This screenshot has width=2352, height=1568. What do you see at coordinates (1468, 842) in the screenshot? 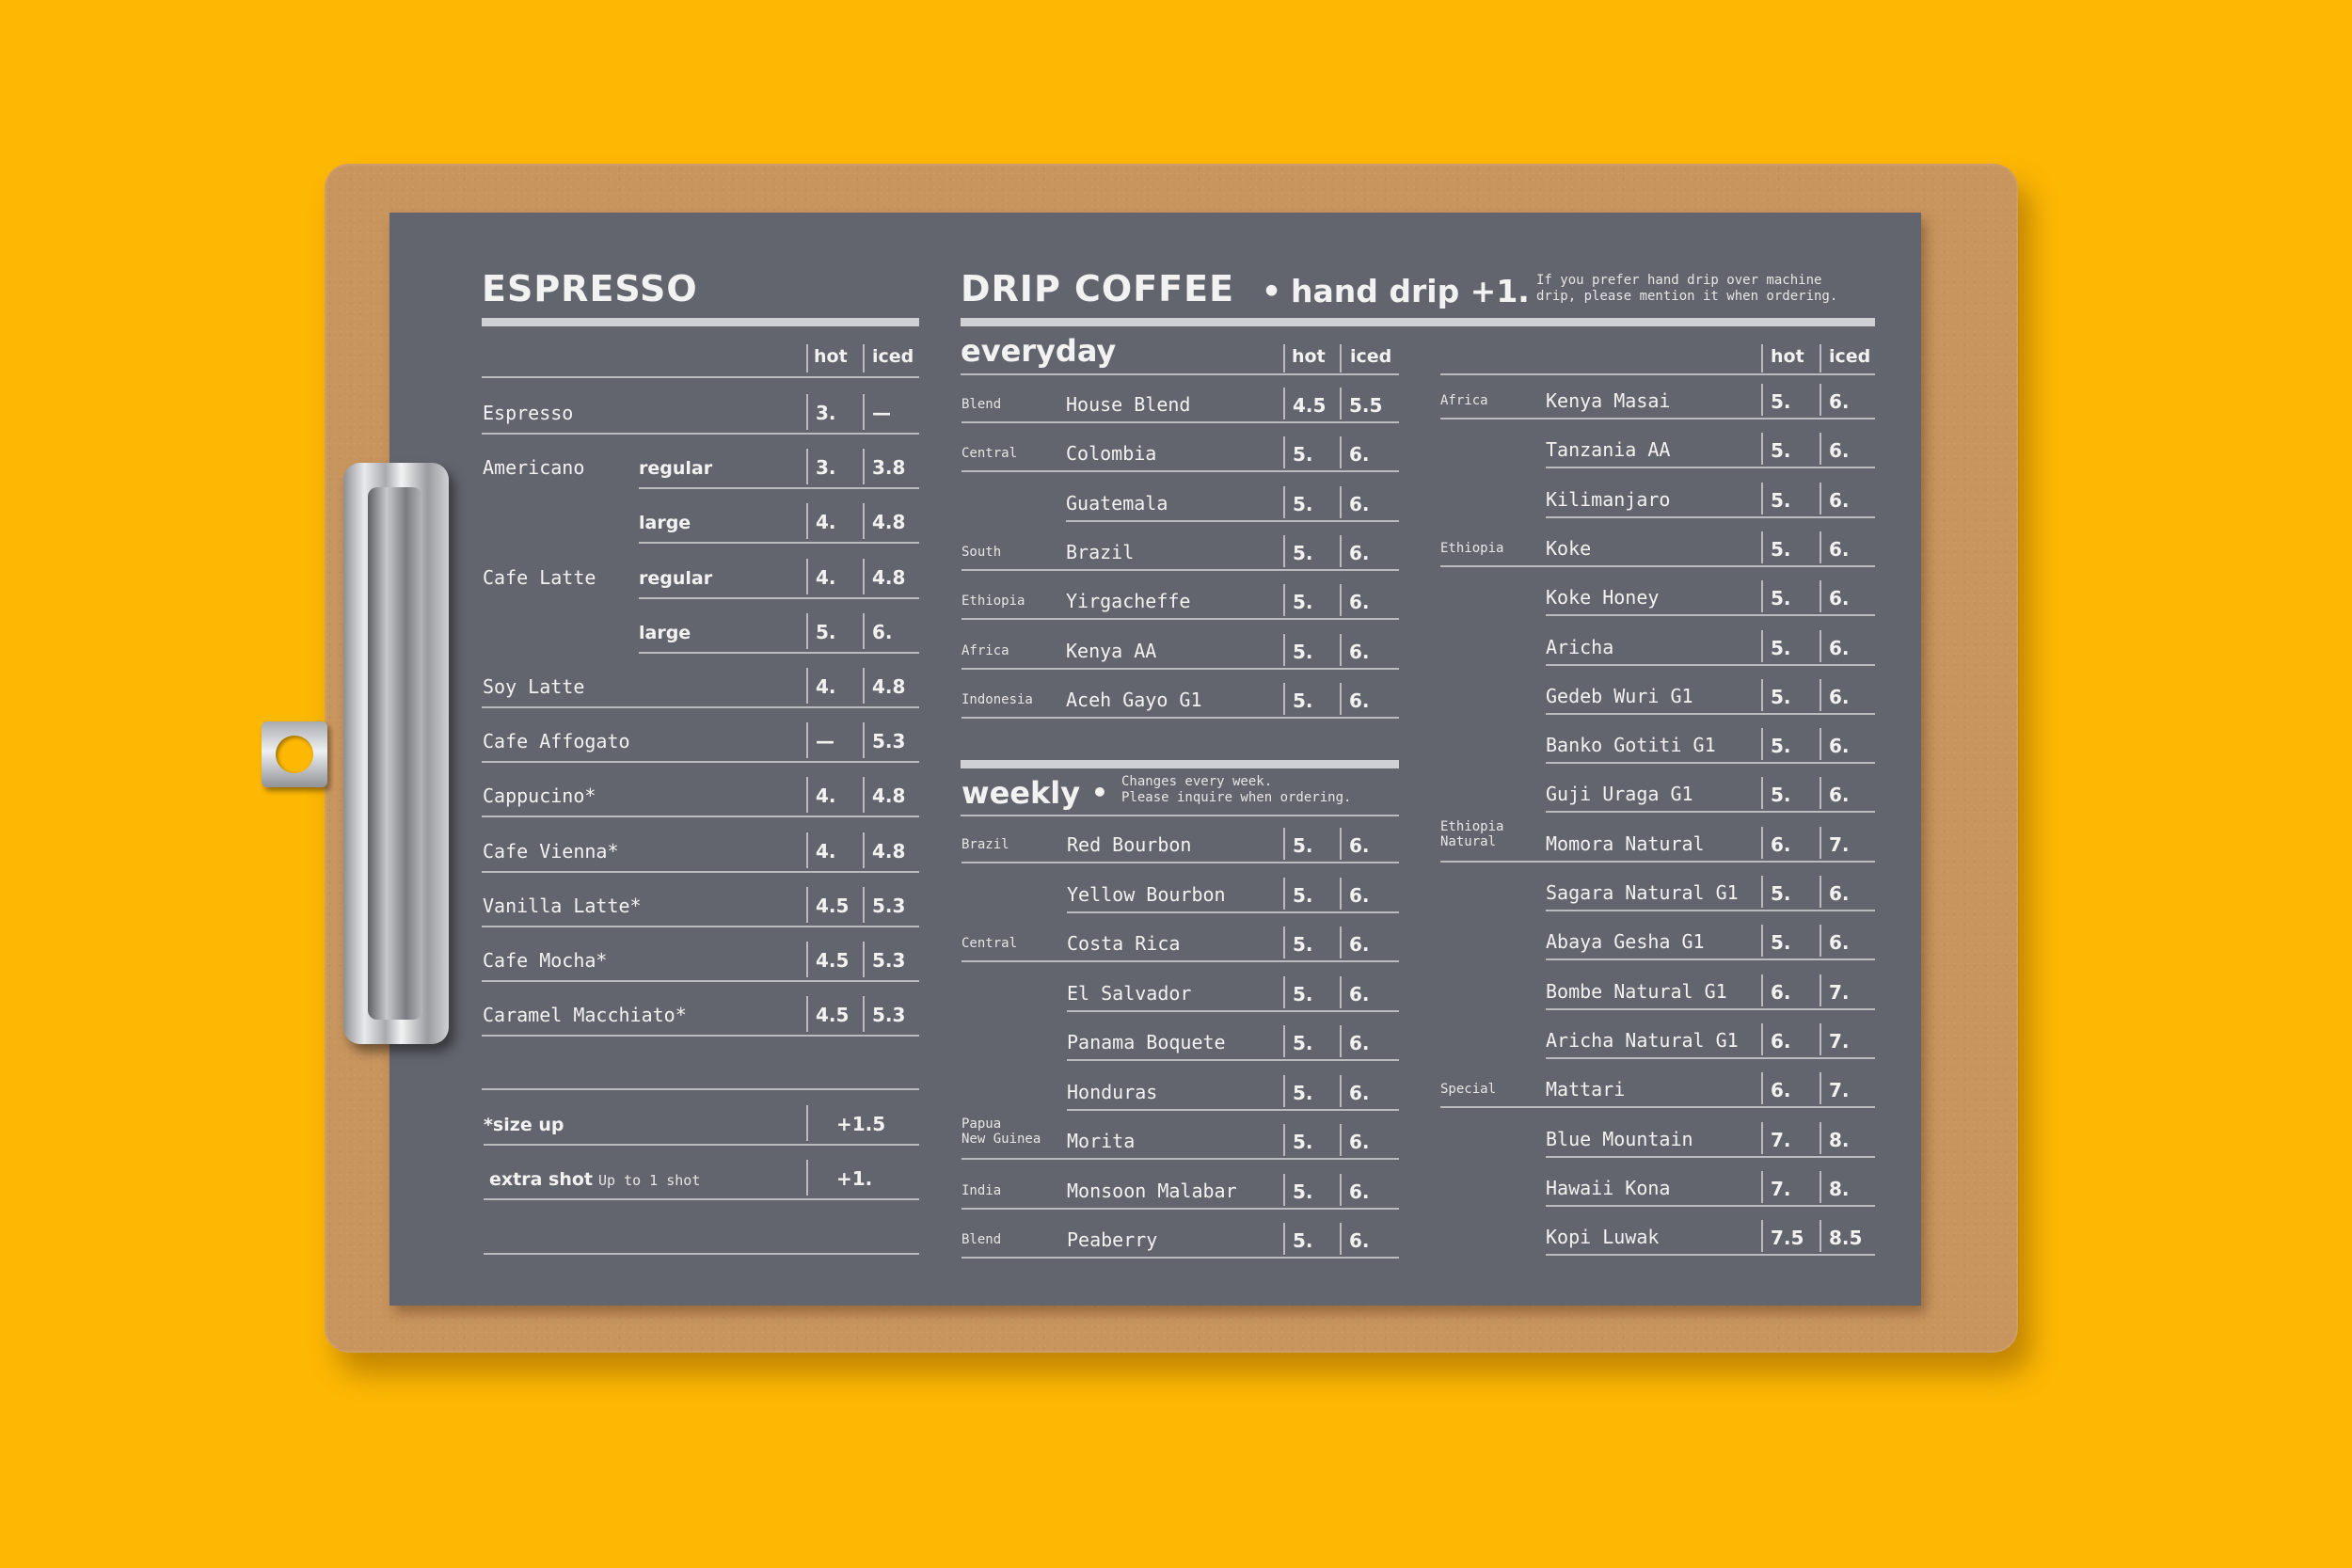
I see `right-region-label: Natural` at bounding box center [1468, 842].